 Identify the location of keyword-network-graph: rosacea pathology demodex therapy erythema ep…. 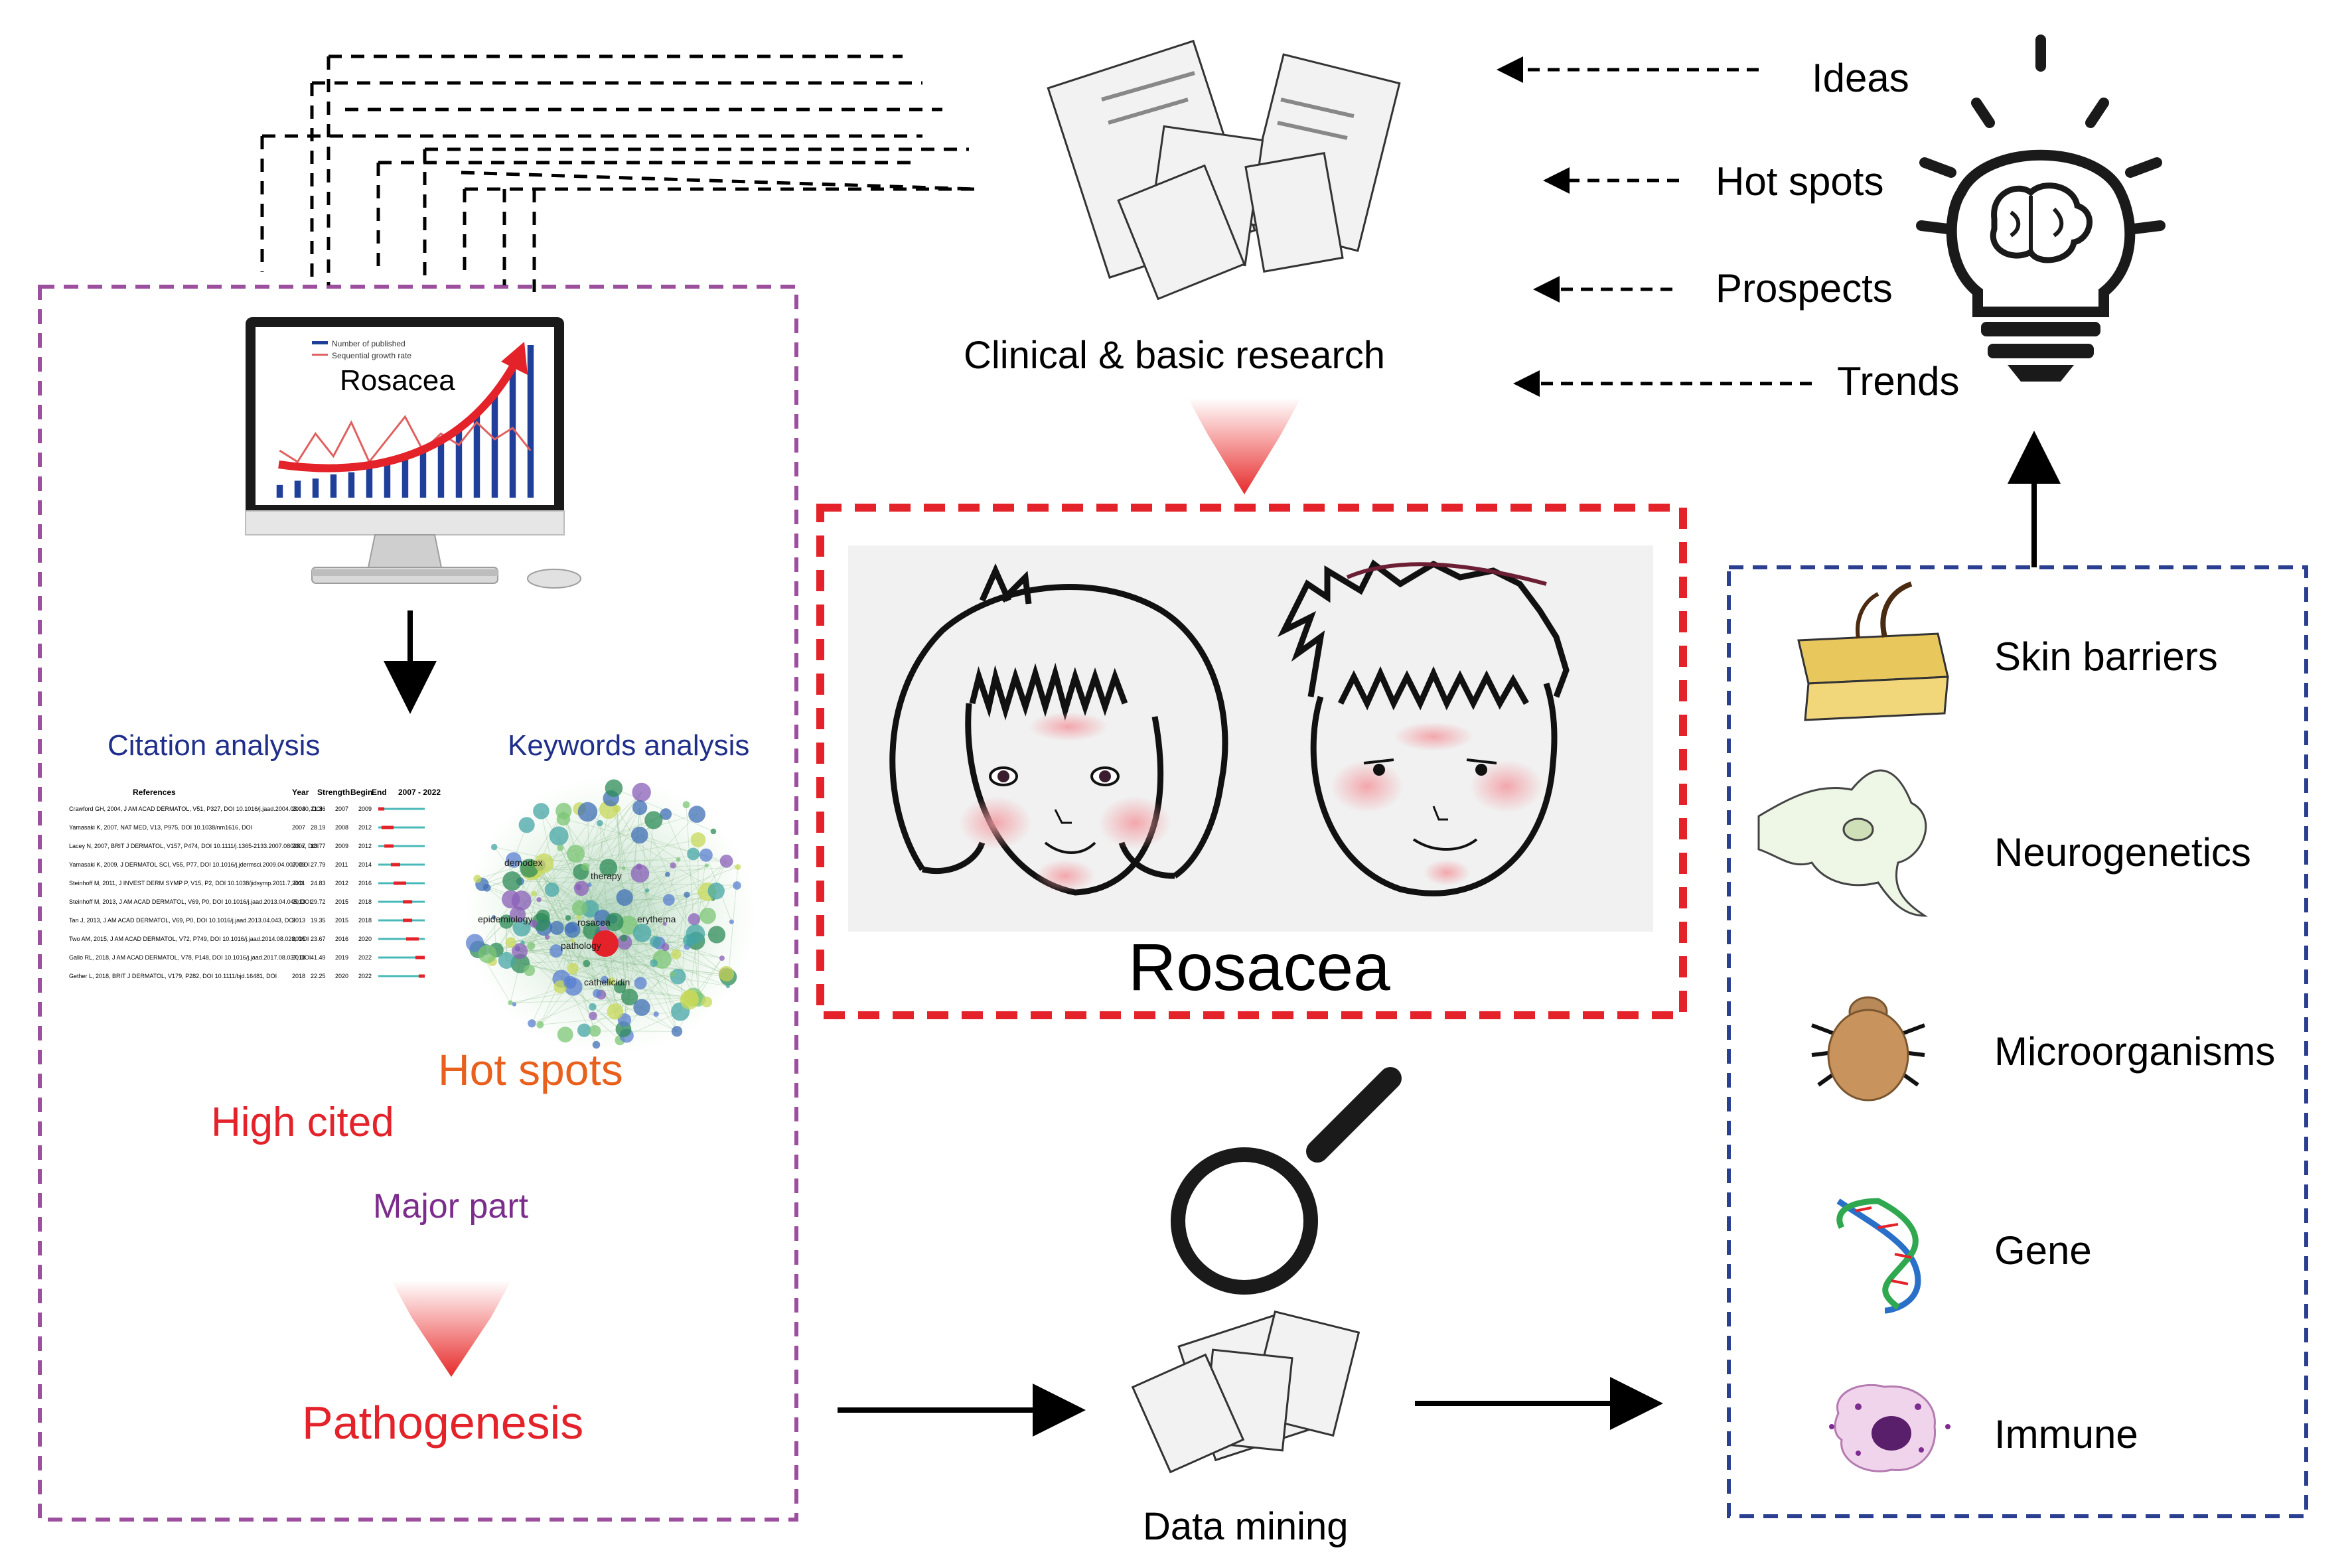
(611, 915).